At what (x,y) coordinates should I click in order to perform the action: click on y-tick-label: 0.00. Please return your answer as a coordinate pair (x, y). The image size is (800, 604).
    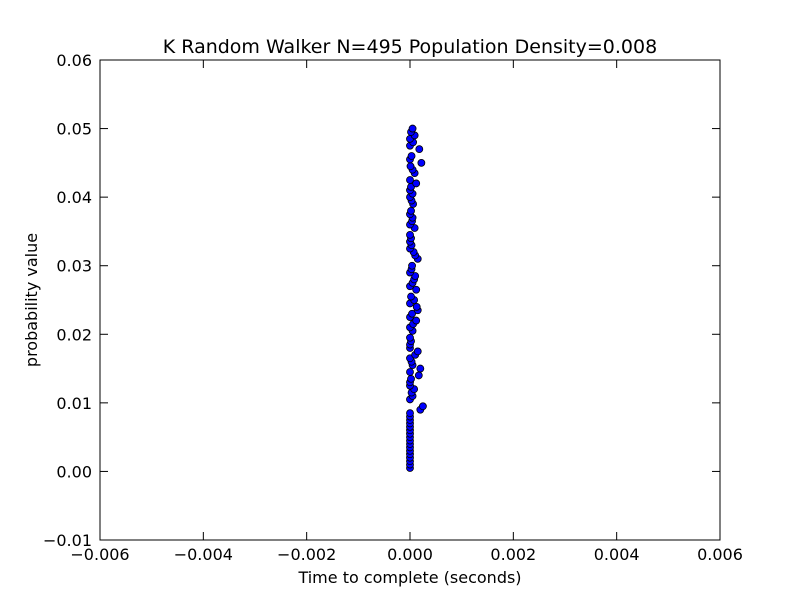
    Looking at the image, I should click on (74, 471).